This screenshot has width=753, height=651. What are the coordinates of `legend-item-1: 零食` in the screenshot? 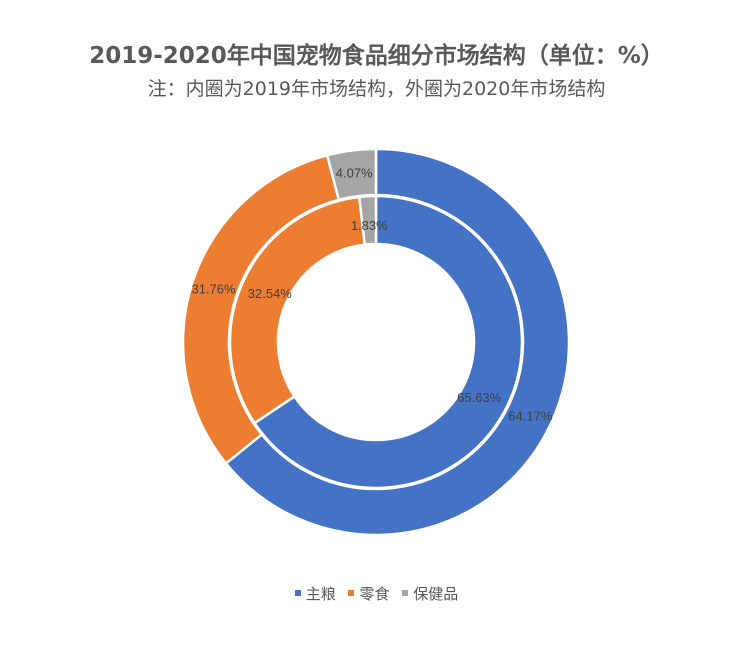 It's located at (369, 593).